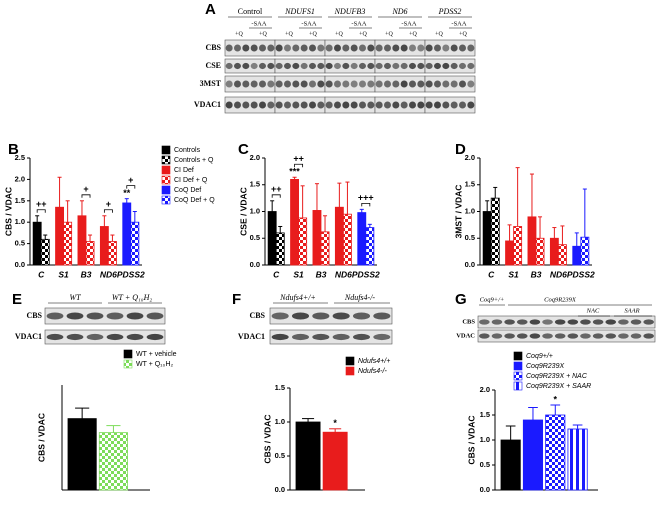  Describe the element at coordinates (243, 211) in the screenshot. I see `y-axis-label: CSE / VDAC` at that location.